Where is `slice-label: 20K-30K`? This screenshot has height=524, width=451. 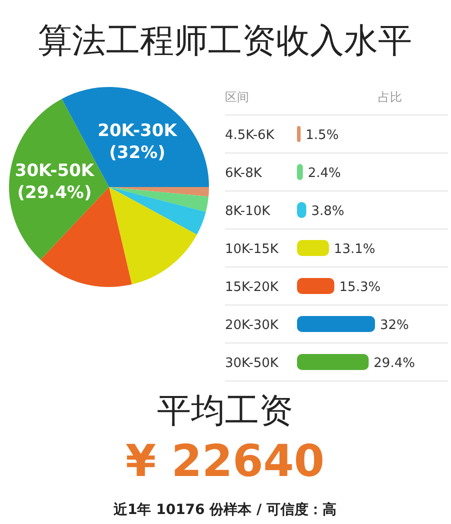
slice-label: 20K-30K is located at coordinates (138, 130).